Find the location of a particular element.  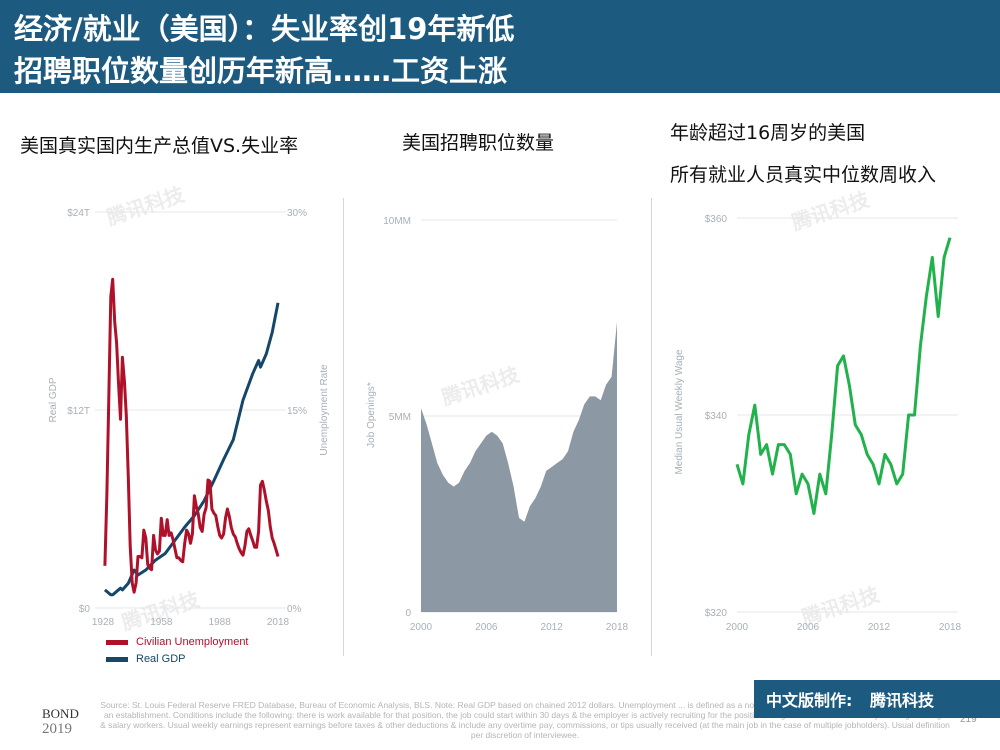

x-tick-label: 1988 is located at coordinates (220, 622).